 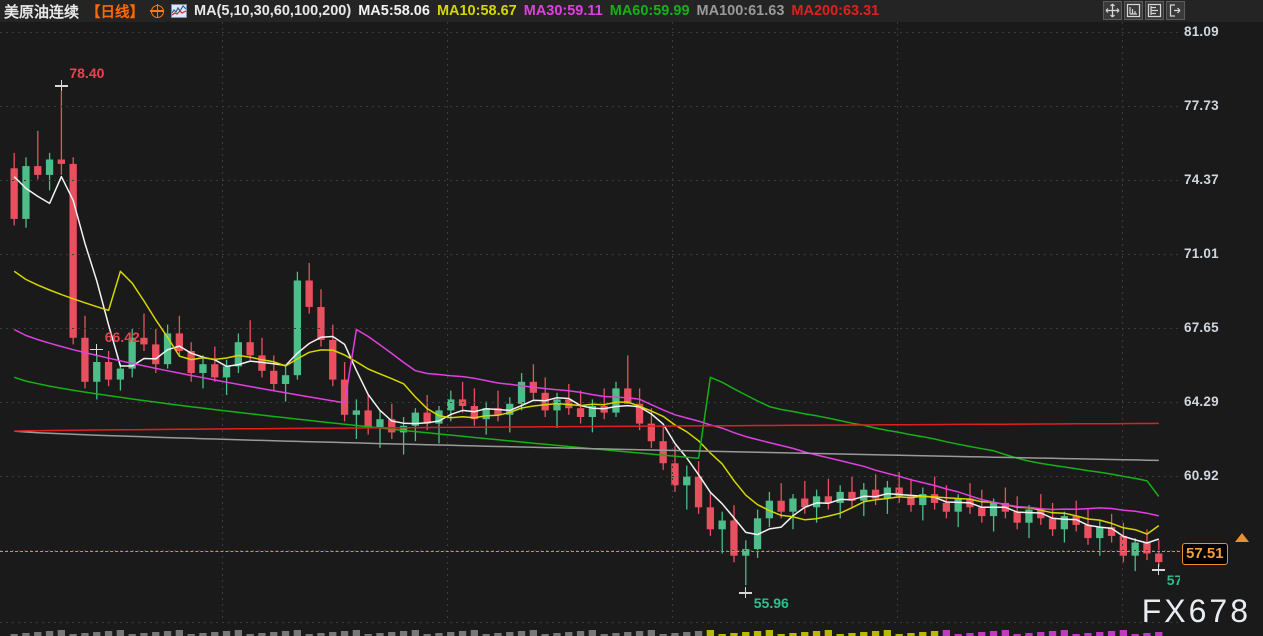 What do you see at coordinates (1112, 10) in the screenshot?
I see `move-crosshair-icon` at bounding box center [1112, 10].